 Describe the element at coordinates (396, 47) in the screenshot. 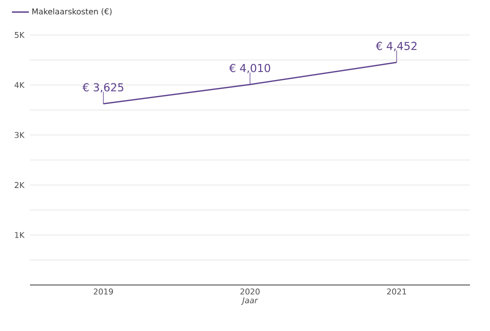

I see `data-label: € 4,452` at that location.